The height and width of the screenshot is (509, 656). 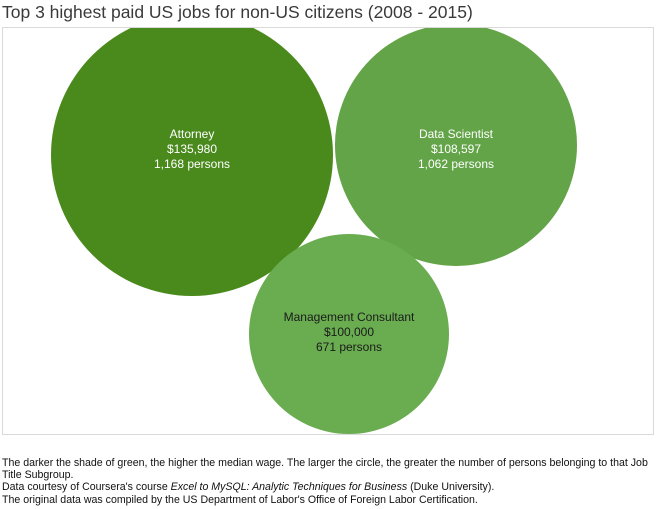 I want to click on footnote-source-suffix: (Duke University)., so click(x=451, y=487).